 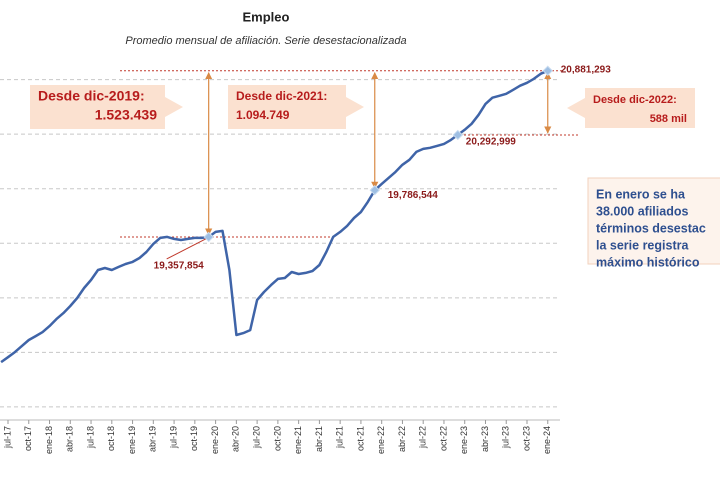 I want to click on callout-value: 1.094.749, so click(x=263, y=115).